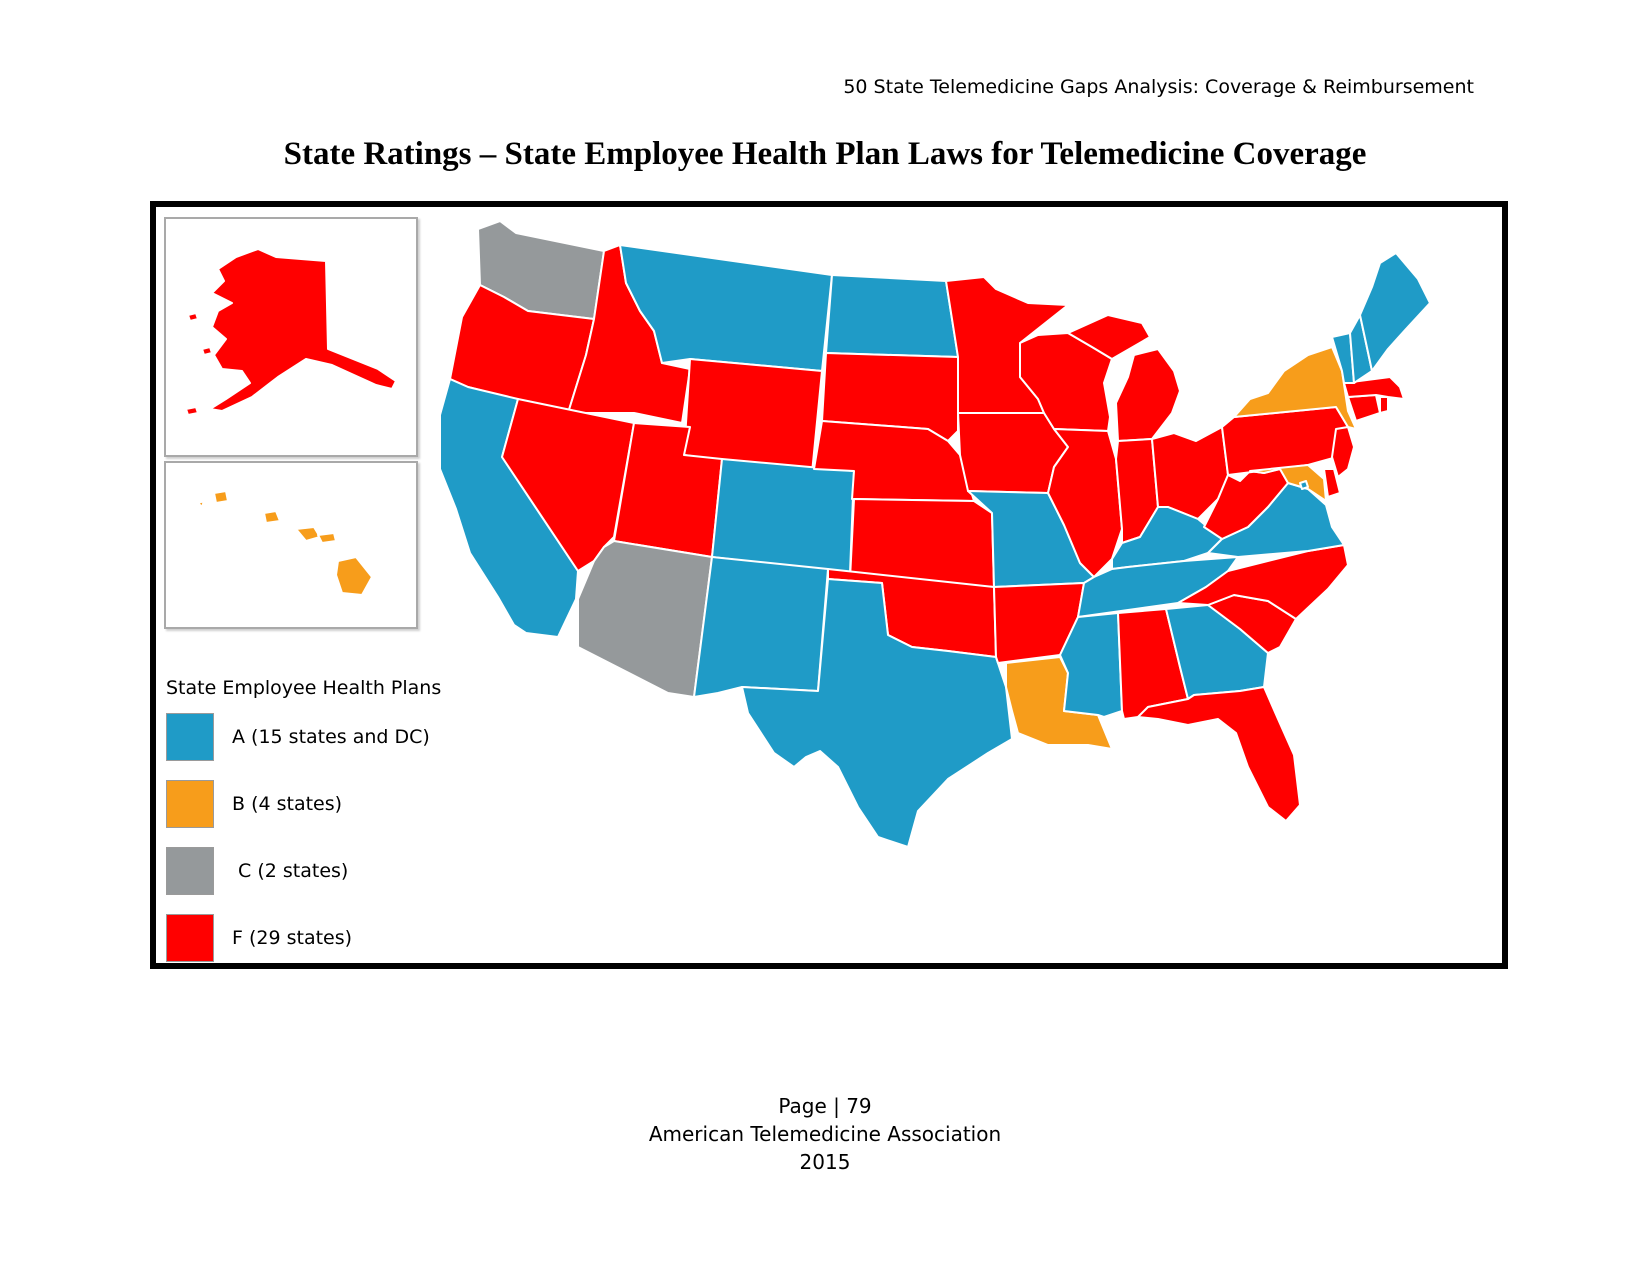  What do you see at coordinates (1304, 485) in the screenshot?
I see `state-dc` at bounding box center [1304, 485].